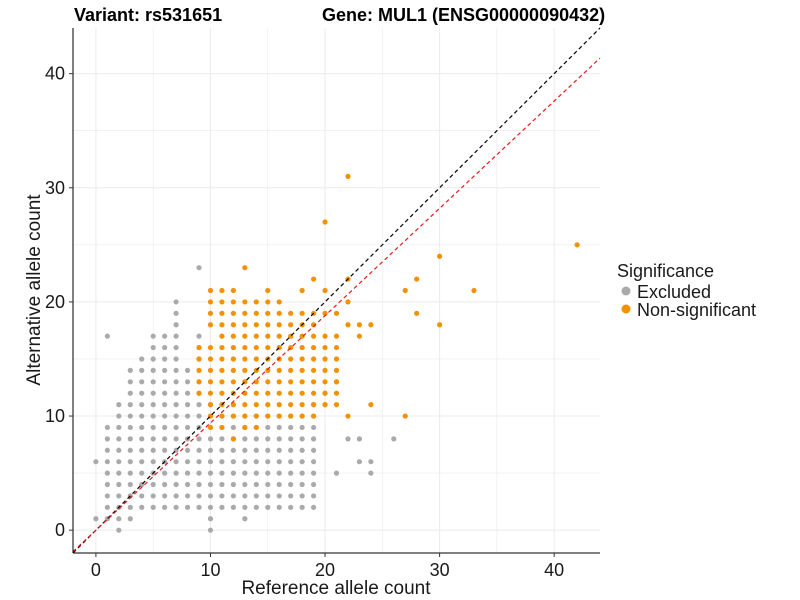 The height and width of the screenshot is (600, 800). Describe the element at coordinates (626, 309) in the screenshot. I see `legend-key-non-significant` at that location.